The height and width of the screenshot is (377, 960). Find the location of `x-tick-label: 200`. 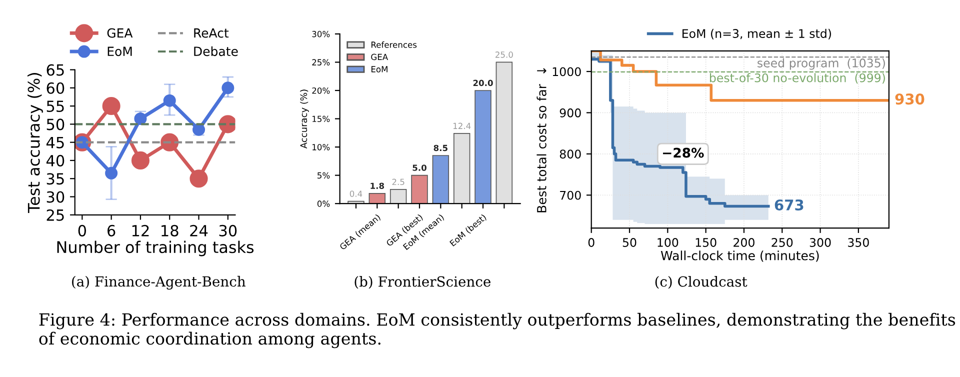

x-tick-label: 200 is located at coordinates (744, 242).